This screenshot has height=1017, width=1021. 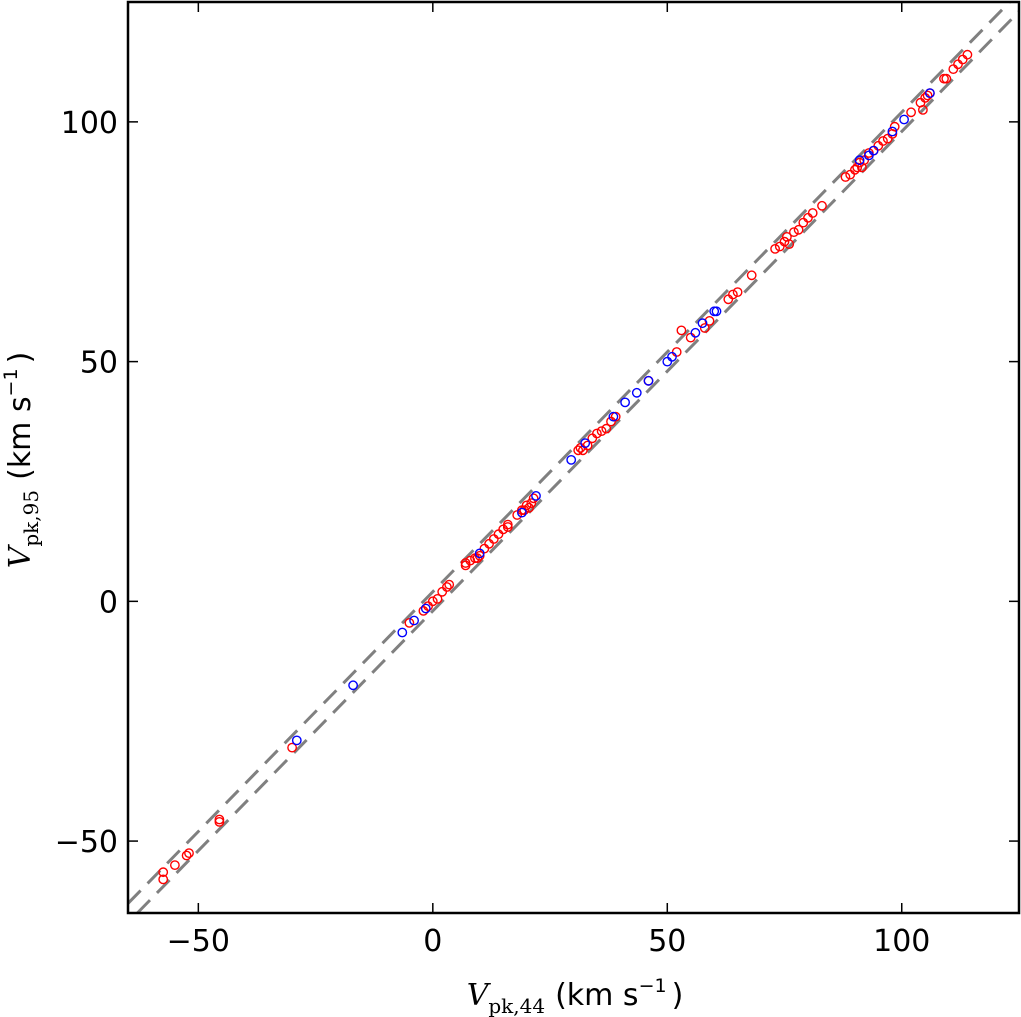 I want to click on x-axis-label: Vpk,44 (km s−1), so click(x=575, y=996).